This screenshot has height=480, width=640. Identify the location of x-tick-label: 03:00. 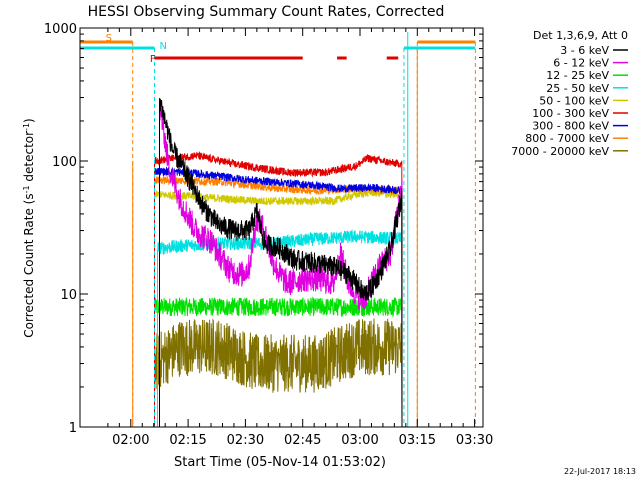
(359, 440).